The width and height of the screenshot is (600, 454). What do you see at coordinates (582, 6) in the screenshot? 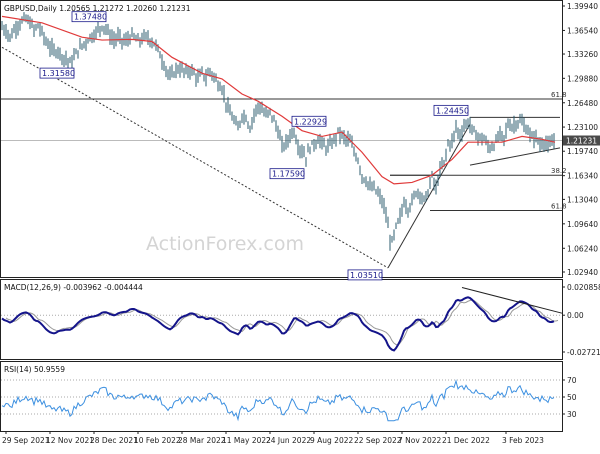
I see `price-y-tick: 1.39940` at bounding box center [582, 6].